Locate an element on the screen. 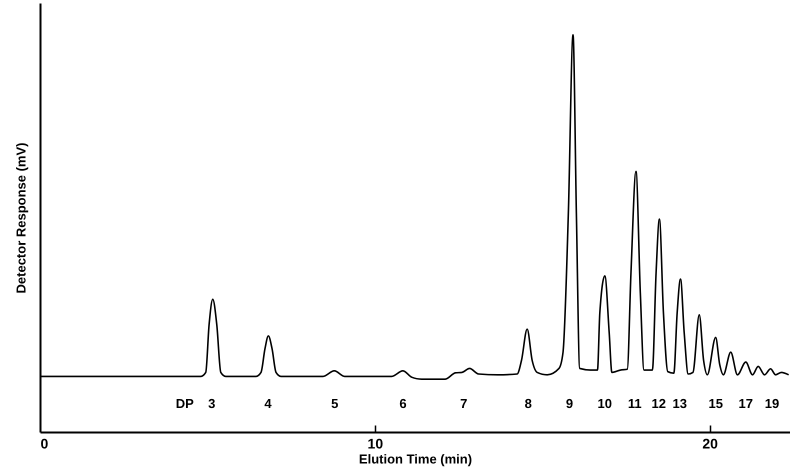  x-tick-label: 20 is located at coordinates (710, 444).